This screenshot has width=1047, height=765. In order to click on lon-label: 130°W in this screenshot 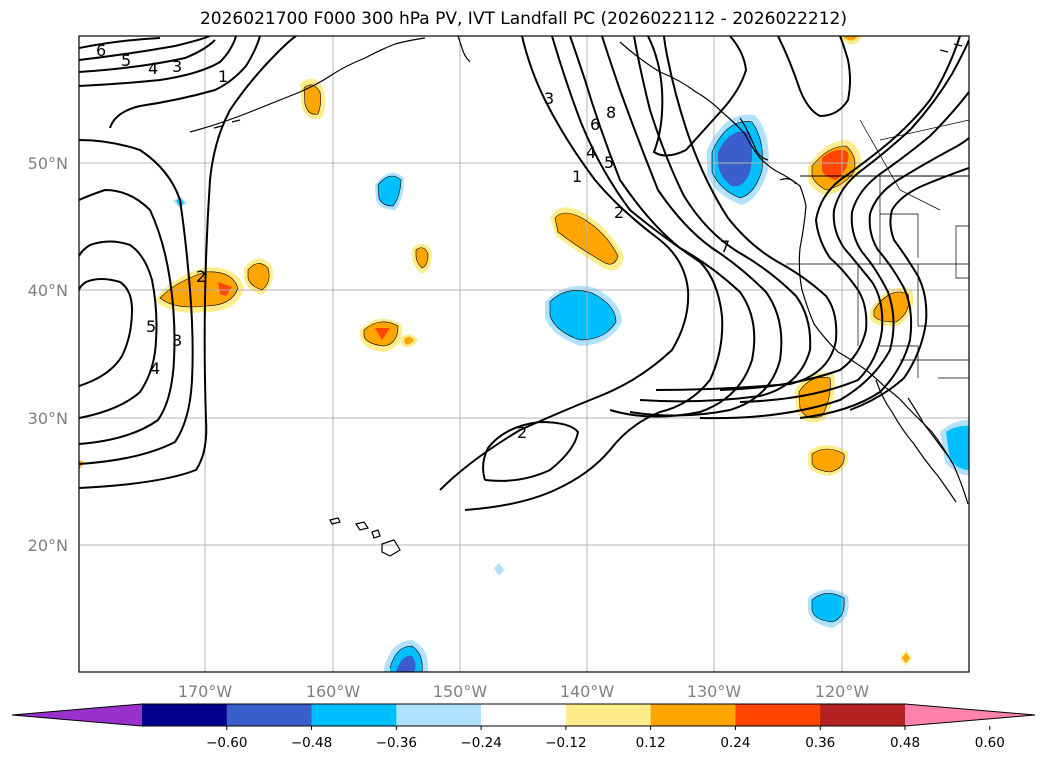, I will do `click(714, 691)`.